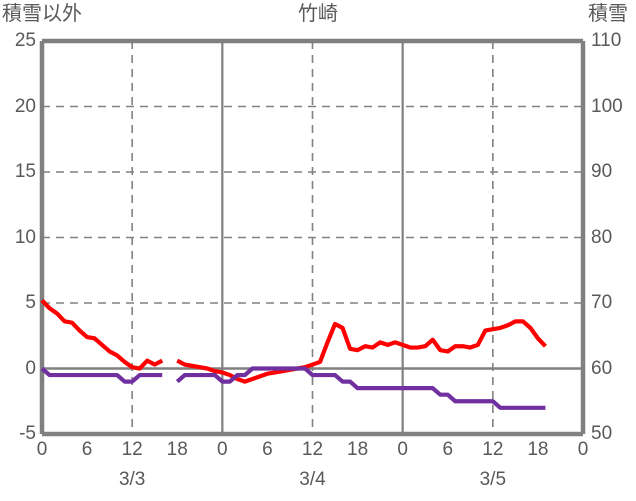 The image size is (636, 501). What do you see at coordinates (602, 368) in the screenshot?
I see `right-axis-tick-label: 60` at bounding box center [602, 368].